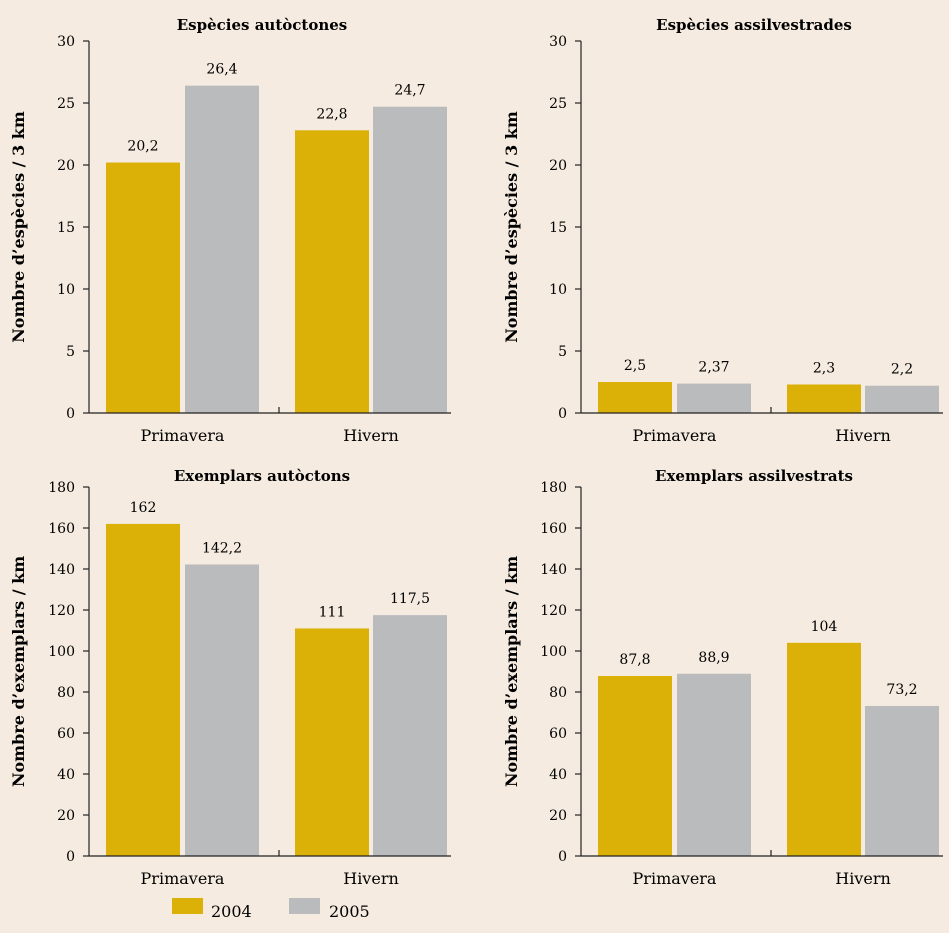  What do you see at coordinates (332, 612) in the screenshot?
I see `data-label: 111` at bounding box center [332, 612].